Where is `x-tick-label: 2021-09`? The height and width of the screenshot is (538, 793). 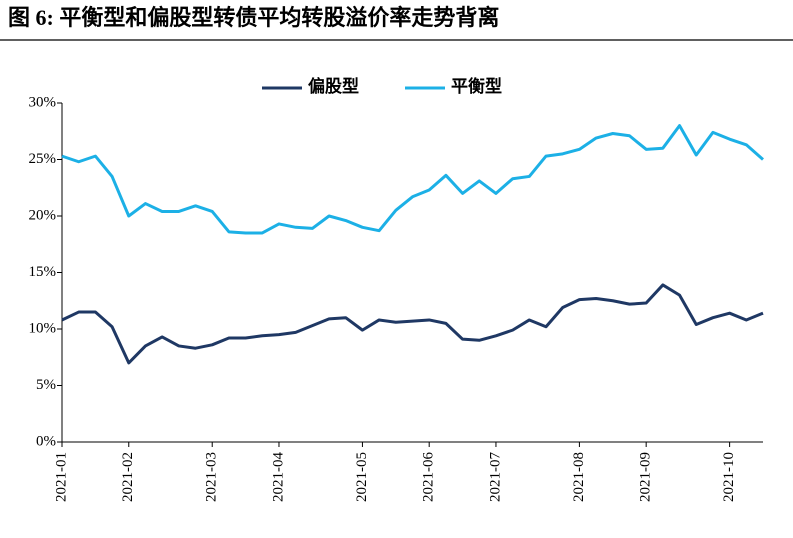 x-tick-label: 2021-09 is located at coordinates (646, 477).